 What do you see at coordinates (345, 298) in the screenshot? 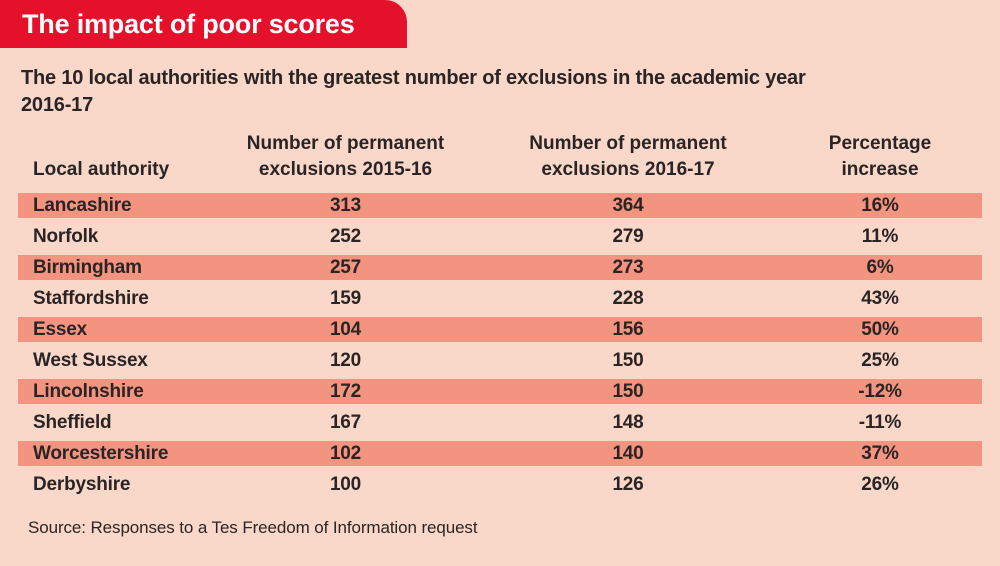
I see `cell-exclusions-2015-16: 159` at bounding box center [345, 298].